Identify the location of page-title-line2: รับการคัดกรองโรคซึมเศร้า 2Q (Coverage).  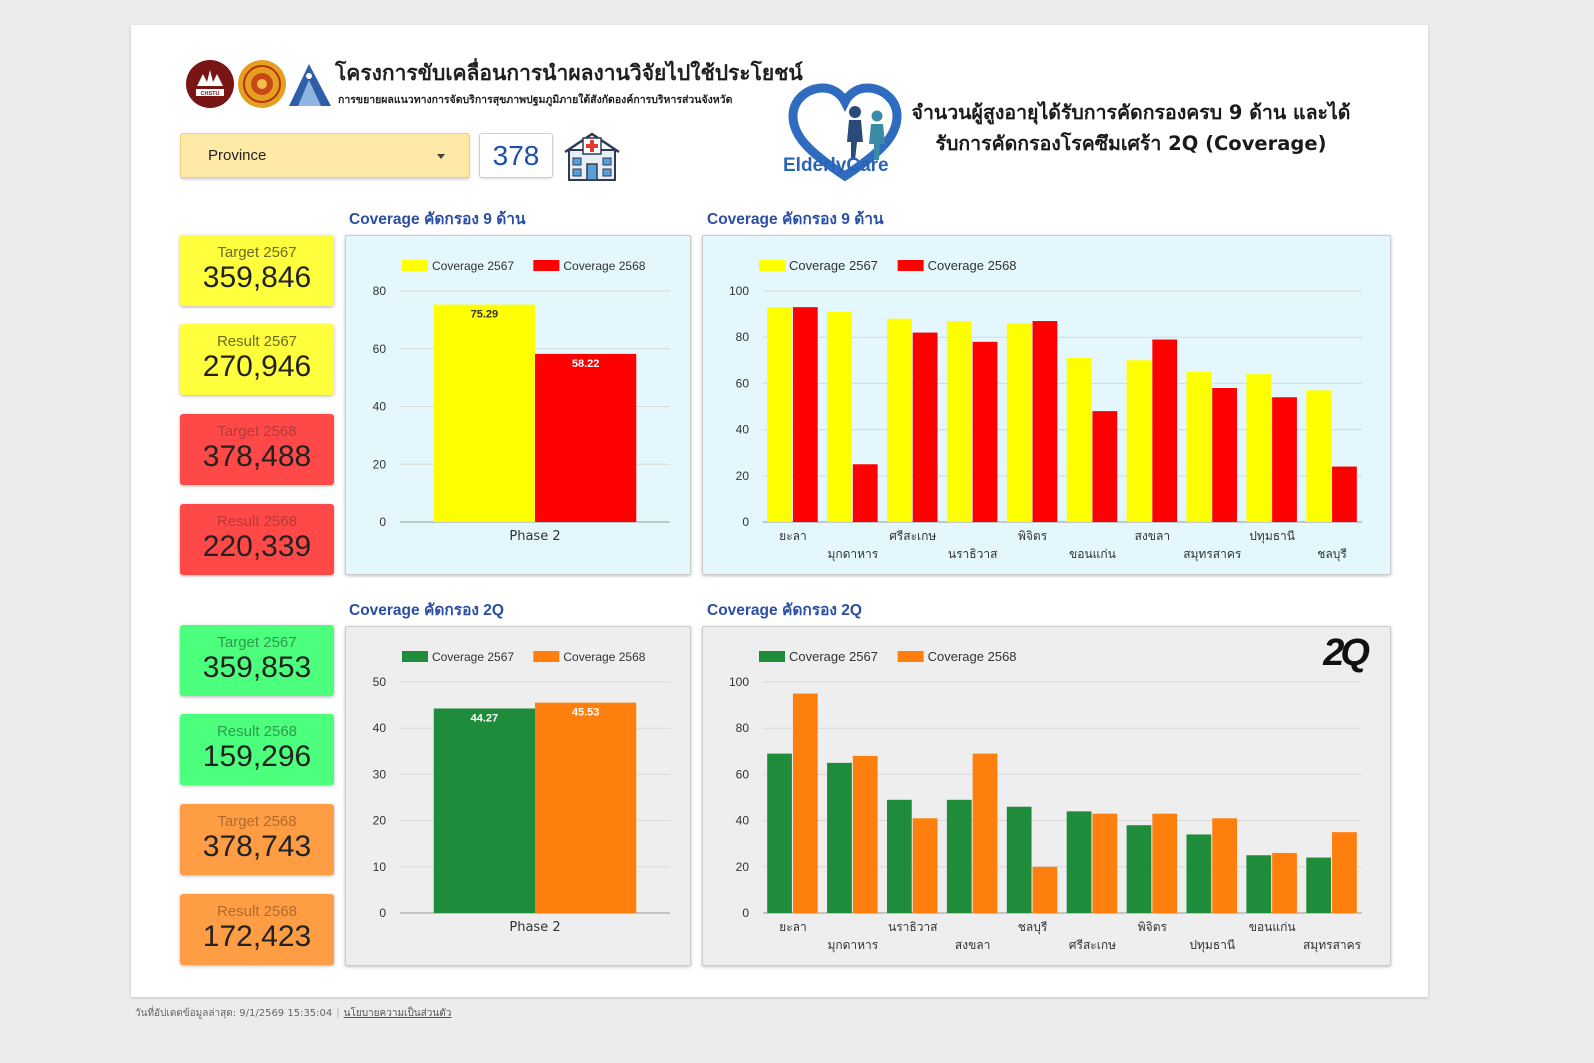
(1131, 143).